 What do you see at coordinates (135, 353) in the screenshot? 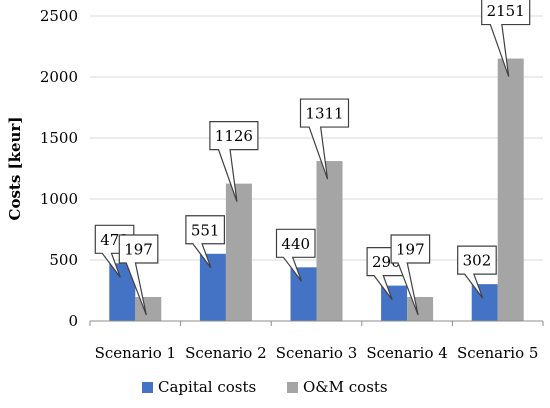
I see `x-category-label: Scenario 1` at bounding box center [135, 353].